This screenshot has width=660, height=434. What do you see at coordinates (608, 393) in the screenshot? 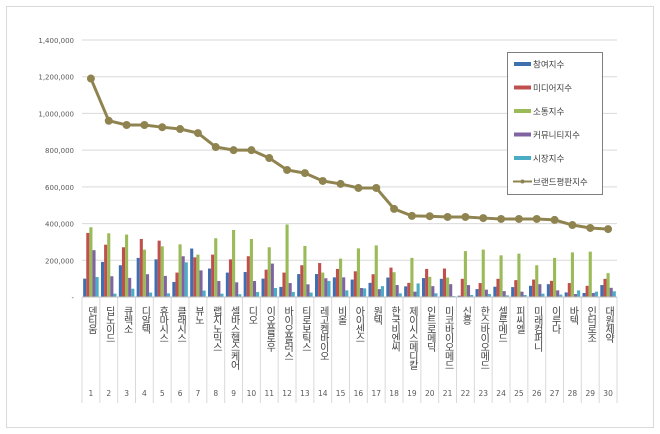
I see `x-rank-label: 30` at bounding box center [608, 393].